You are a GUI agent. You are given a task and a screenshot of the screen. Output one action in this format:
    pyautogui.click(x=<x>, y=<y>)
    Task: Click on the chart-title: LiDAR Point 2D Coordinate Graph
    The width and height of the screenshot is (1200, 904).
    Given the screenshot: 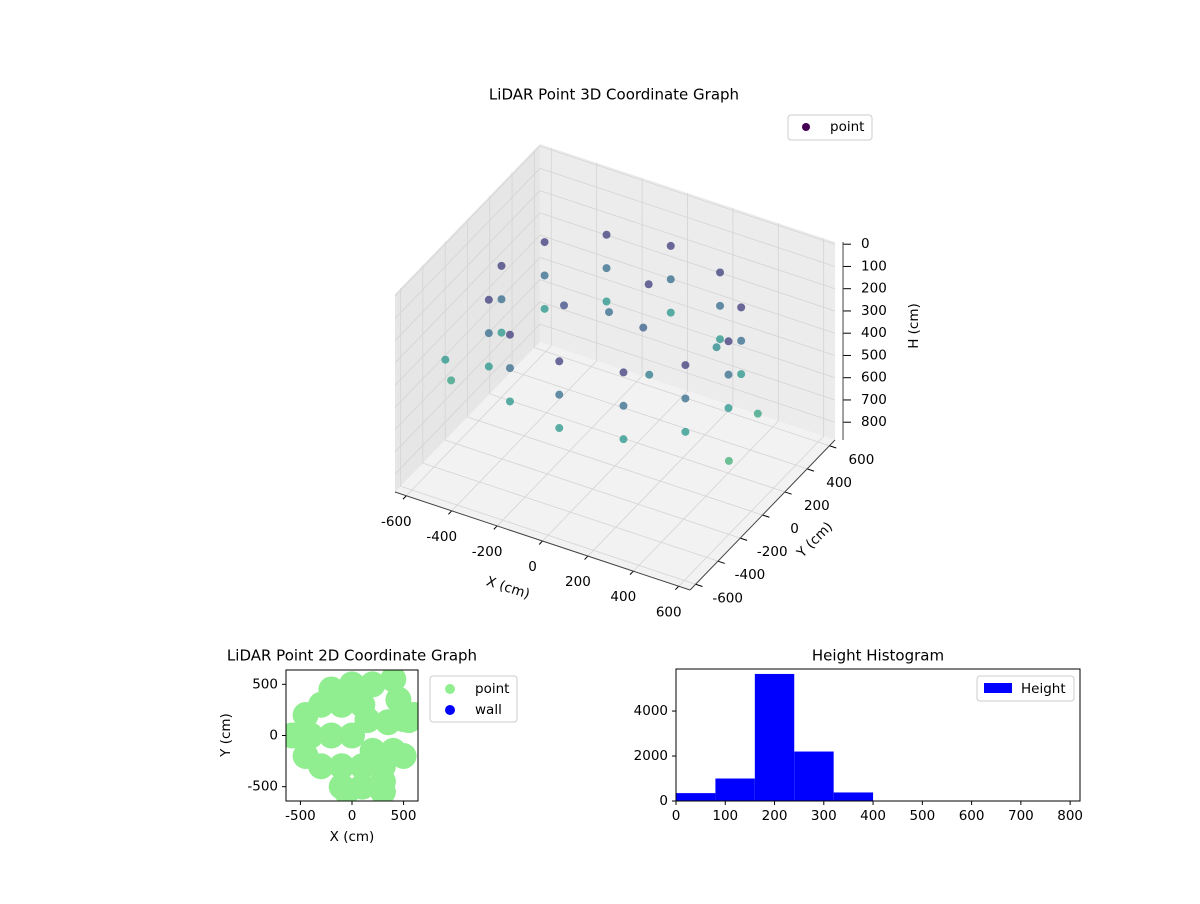 What is the action you would take?
    pyautogui.click(x=352, y=656)
    